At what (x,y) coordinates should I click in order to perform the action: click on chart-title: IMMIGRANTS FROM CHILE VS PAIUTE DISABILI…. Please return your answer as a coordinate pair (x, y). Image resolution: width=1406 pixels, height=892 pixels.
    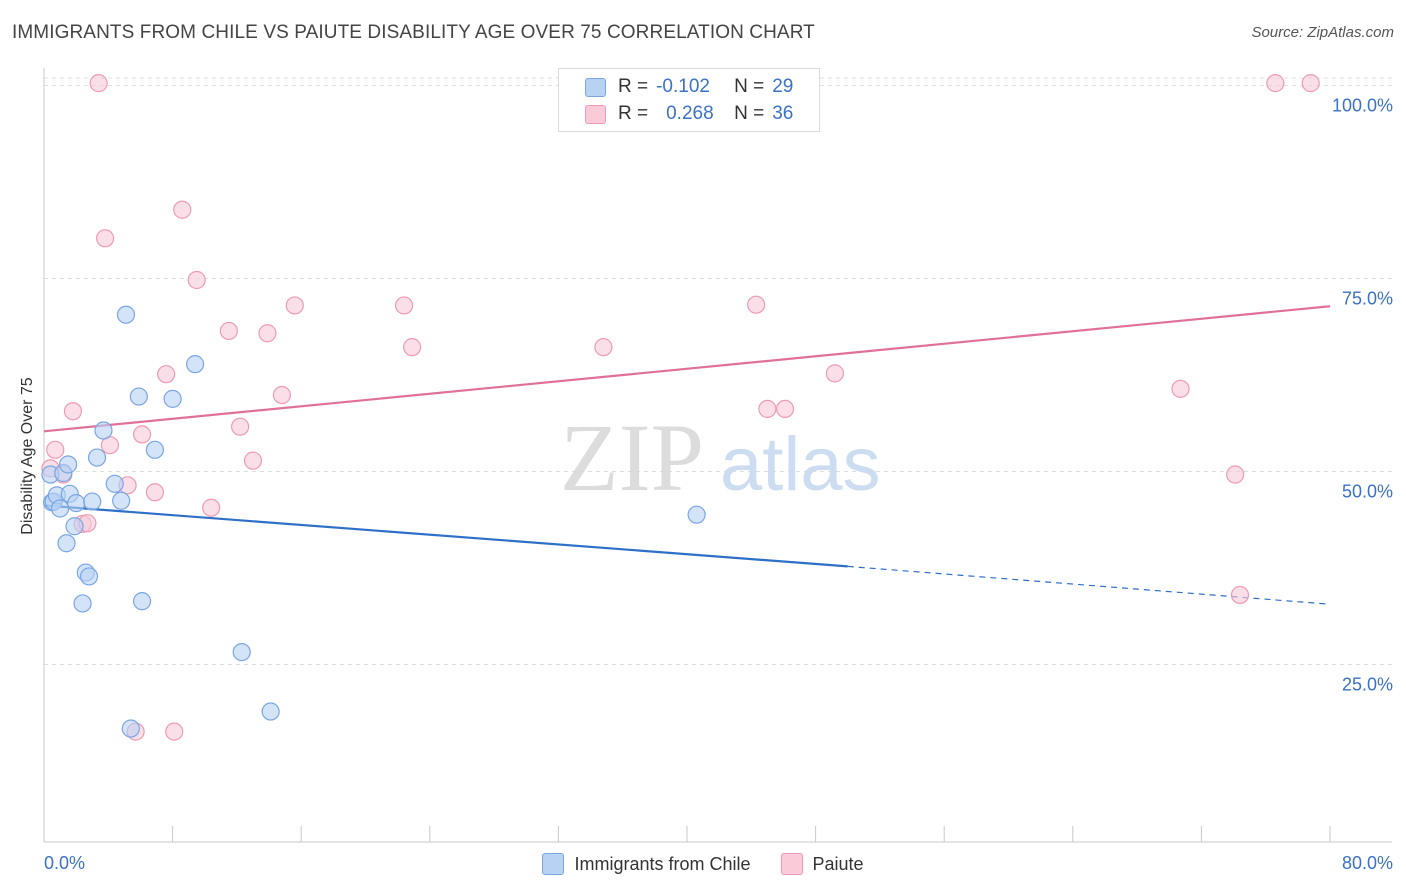
    Looking at the image, I should click on (413, 32).